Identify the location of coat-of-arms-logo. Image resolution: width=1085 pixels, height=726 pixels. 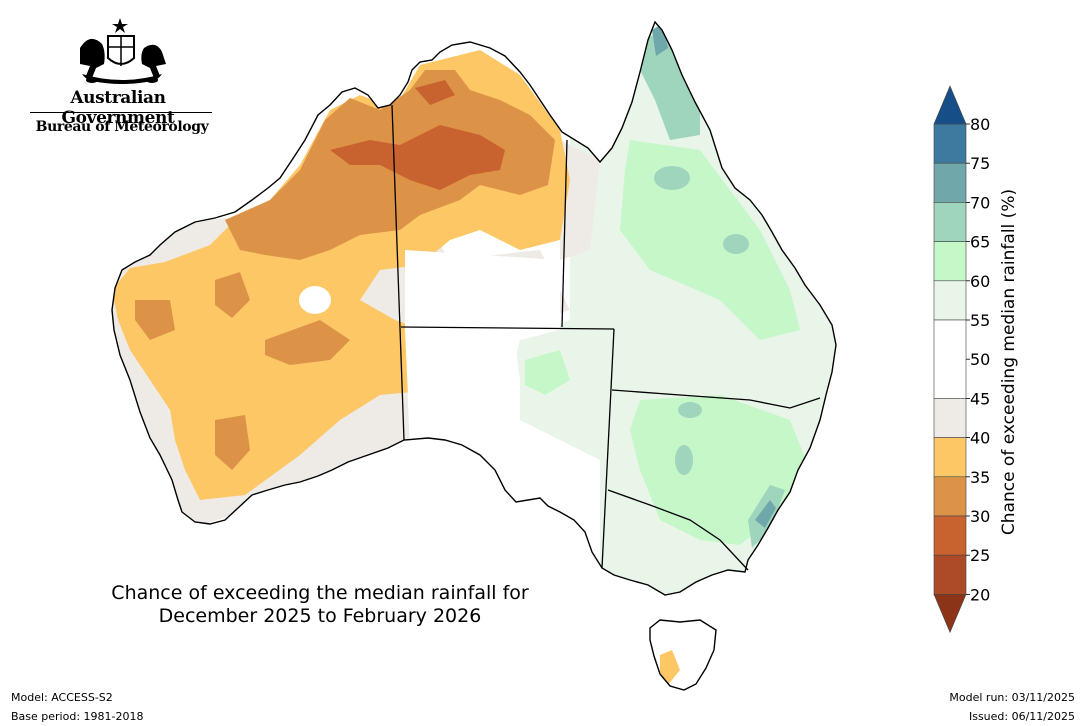
(123, 51).